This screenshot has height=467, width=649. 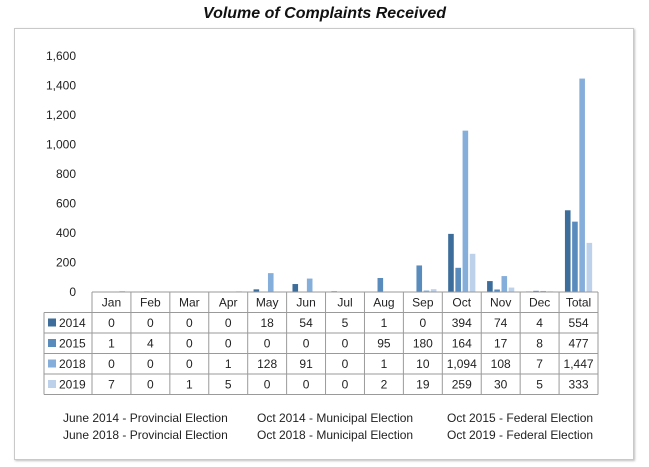 What do you see at coordinates (267, 303) in the screenshot?
I see `category-label: May` at bounding box center [267, 303].